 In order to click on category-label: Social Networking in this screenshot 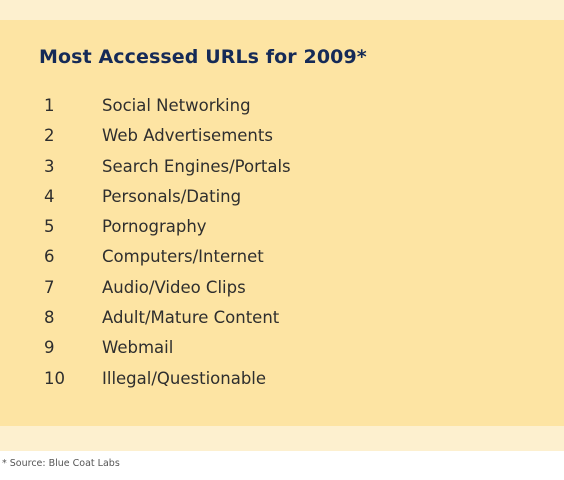, I will do `click(176, 105)`.